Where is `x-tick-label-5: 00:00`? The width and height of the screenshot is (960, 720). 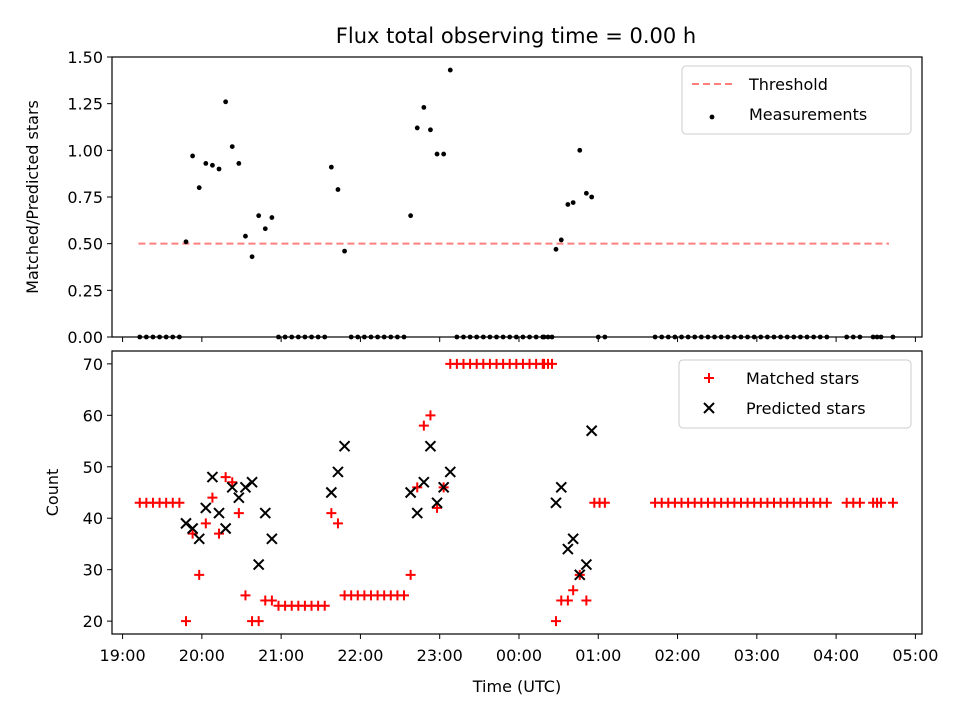 x-tick-label-5: 00:00 is located at coordinates (519, 655).